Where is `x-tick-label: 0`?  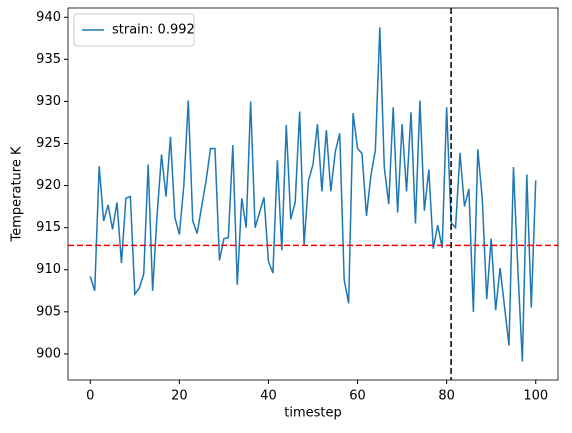 x-tick-label: 0 is located at coordinates (90, 396).